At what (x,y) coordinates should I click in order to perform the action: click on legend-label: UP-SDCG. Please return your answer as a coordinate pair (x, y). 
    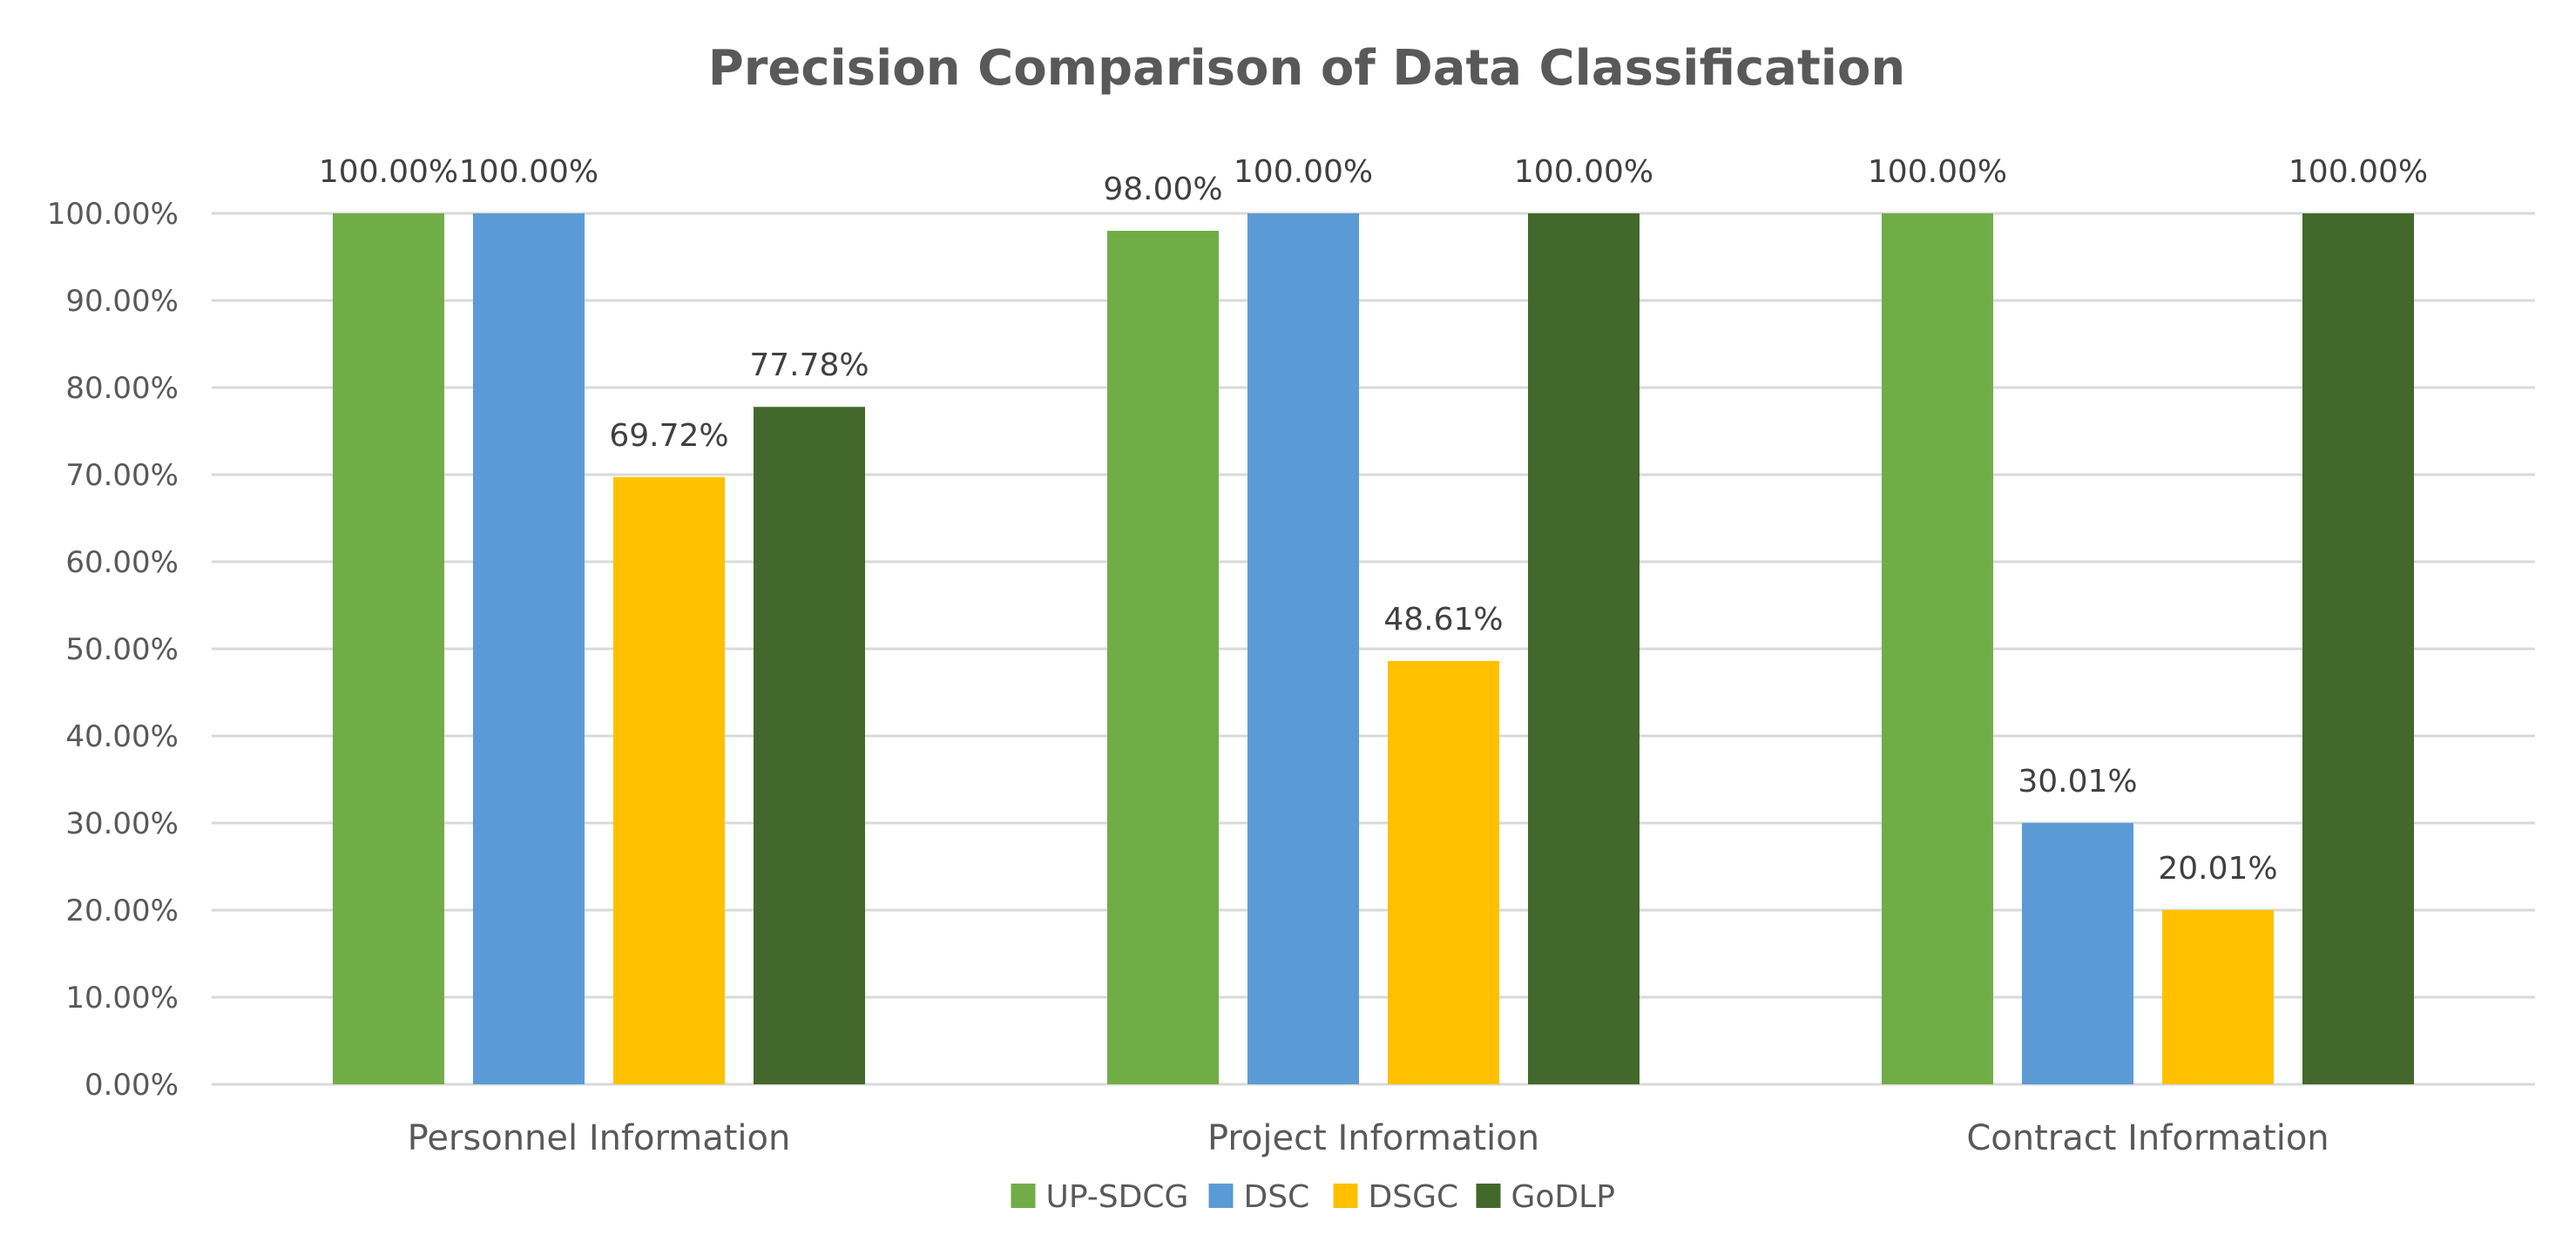
    Looking at the image, I should click on (1117, 1197).